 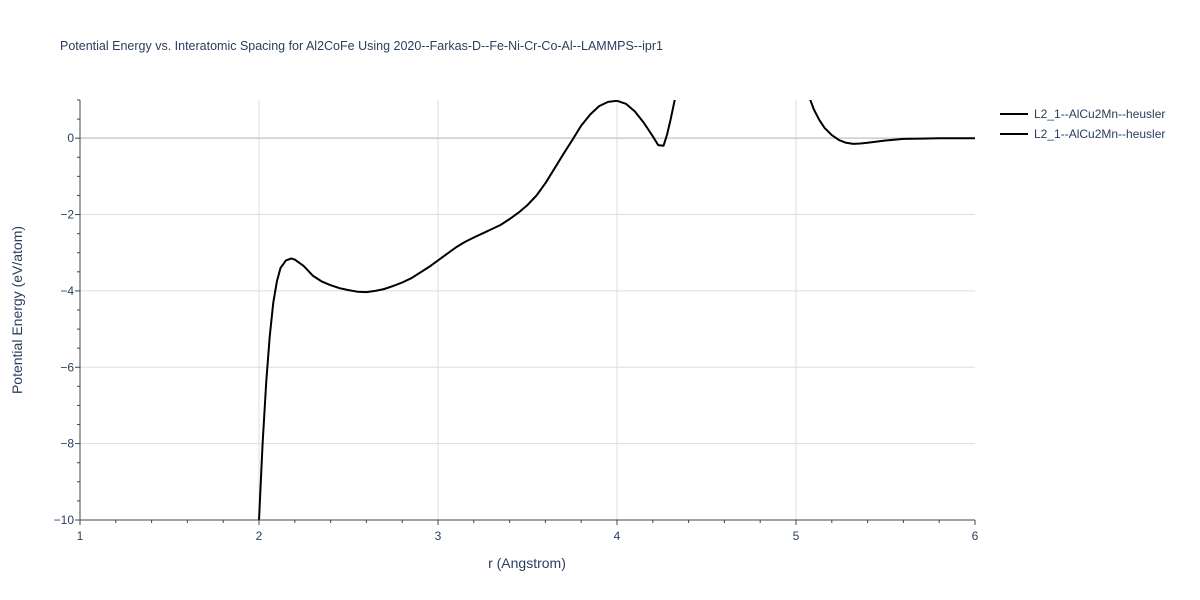 I want to click on y-tick-label: −8, so click(x=67, y=444).